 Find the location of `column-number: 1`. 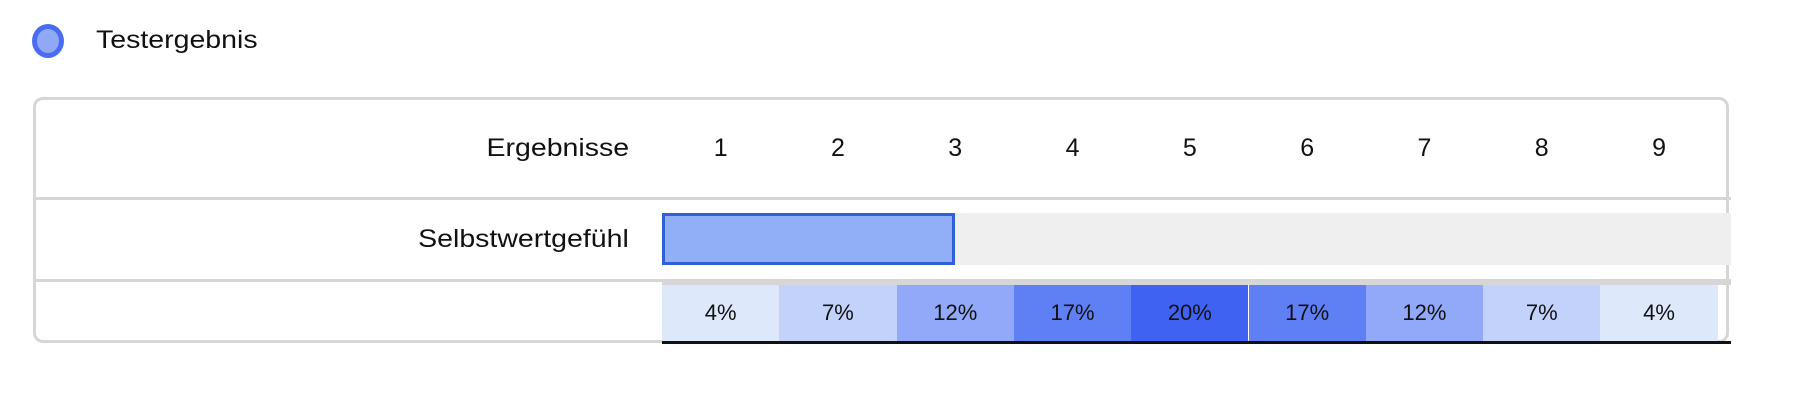

column-number: 1 is located at coordinates (720, 148).